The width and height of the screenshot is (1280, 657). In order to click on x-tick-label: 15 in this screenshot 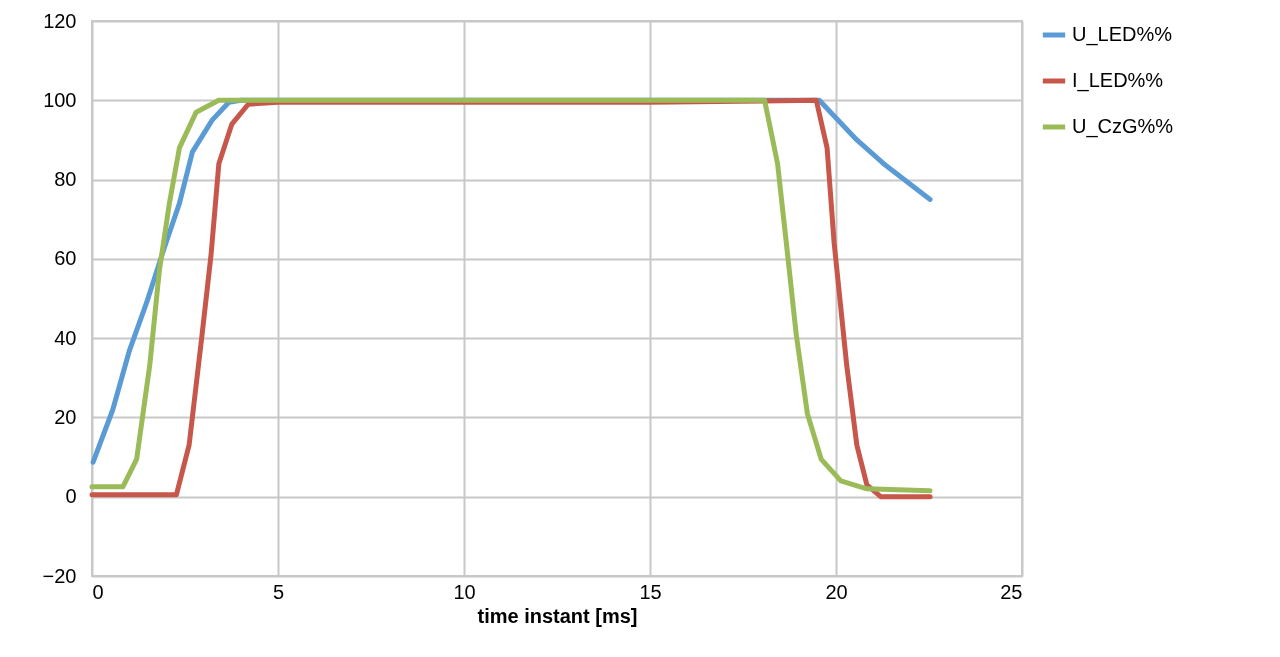, I will do `click(650, 591)`.